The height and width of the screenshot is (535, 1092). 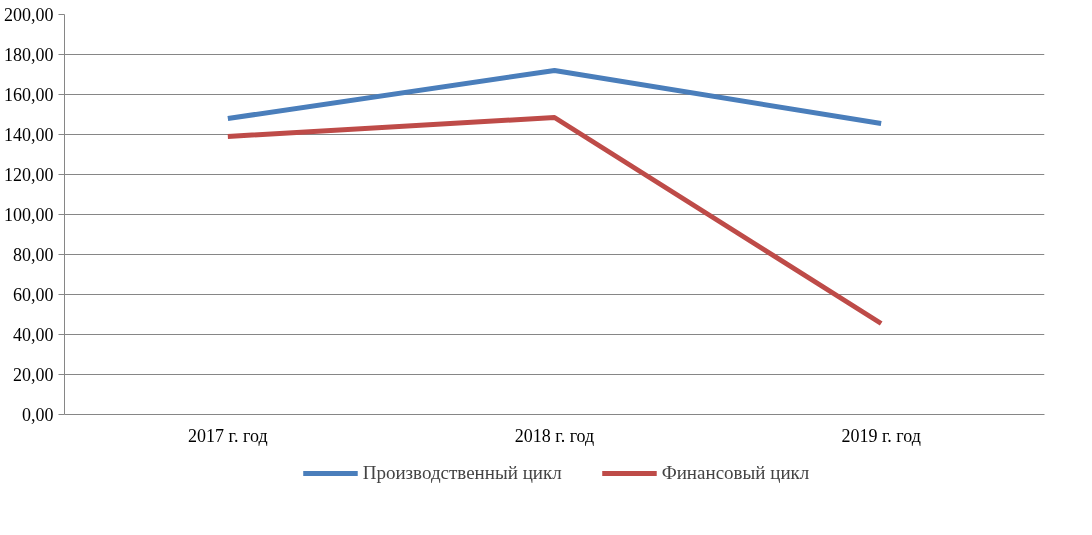 I want to click on y-tick-label: 140,00, so click(x=29, y=135).